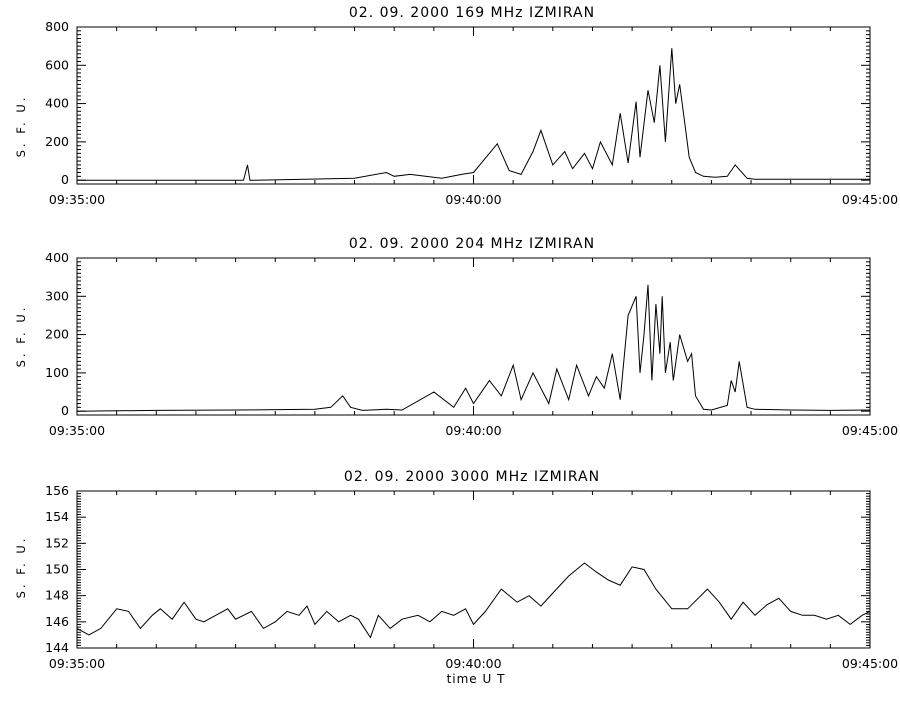  Describe the element at coordinates (57, 621) in the screenshot. I see `y-tick-label: 146` at that location.